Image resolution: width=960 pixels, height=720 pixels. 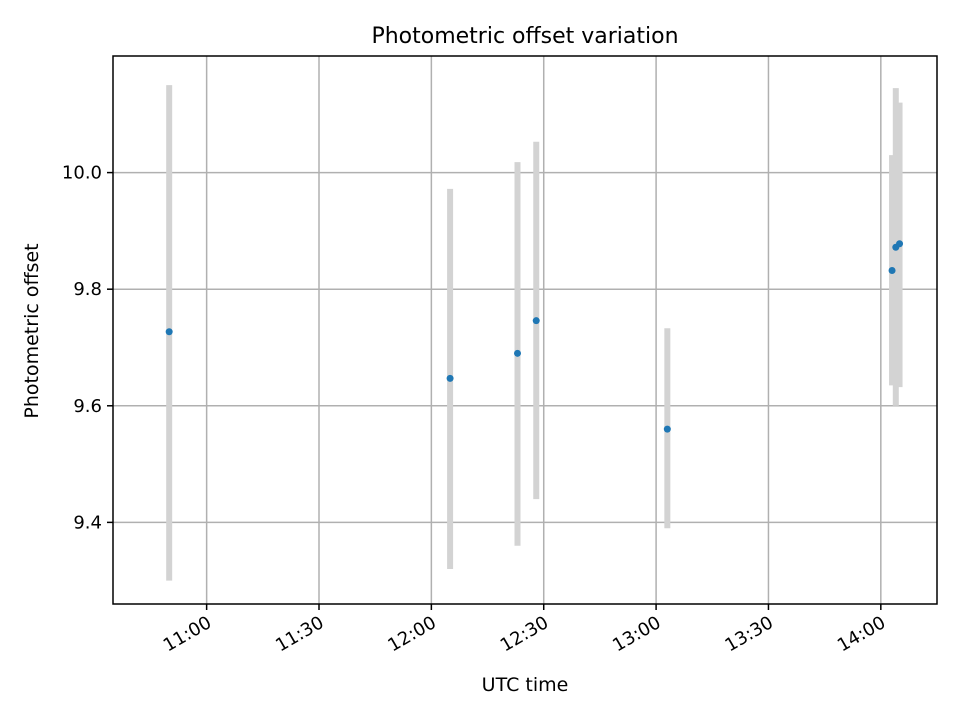 What do you see at coordinates (749, 634) in the screenshot?
I see `x-tick-label: 13:30` at bounding box center [749, 634].